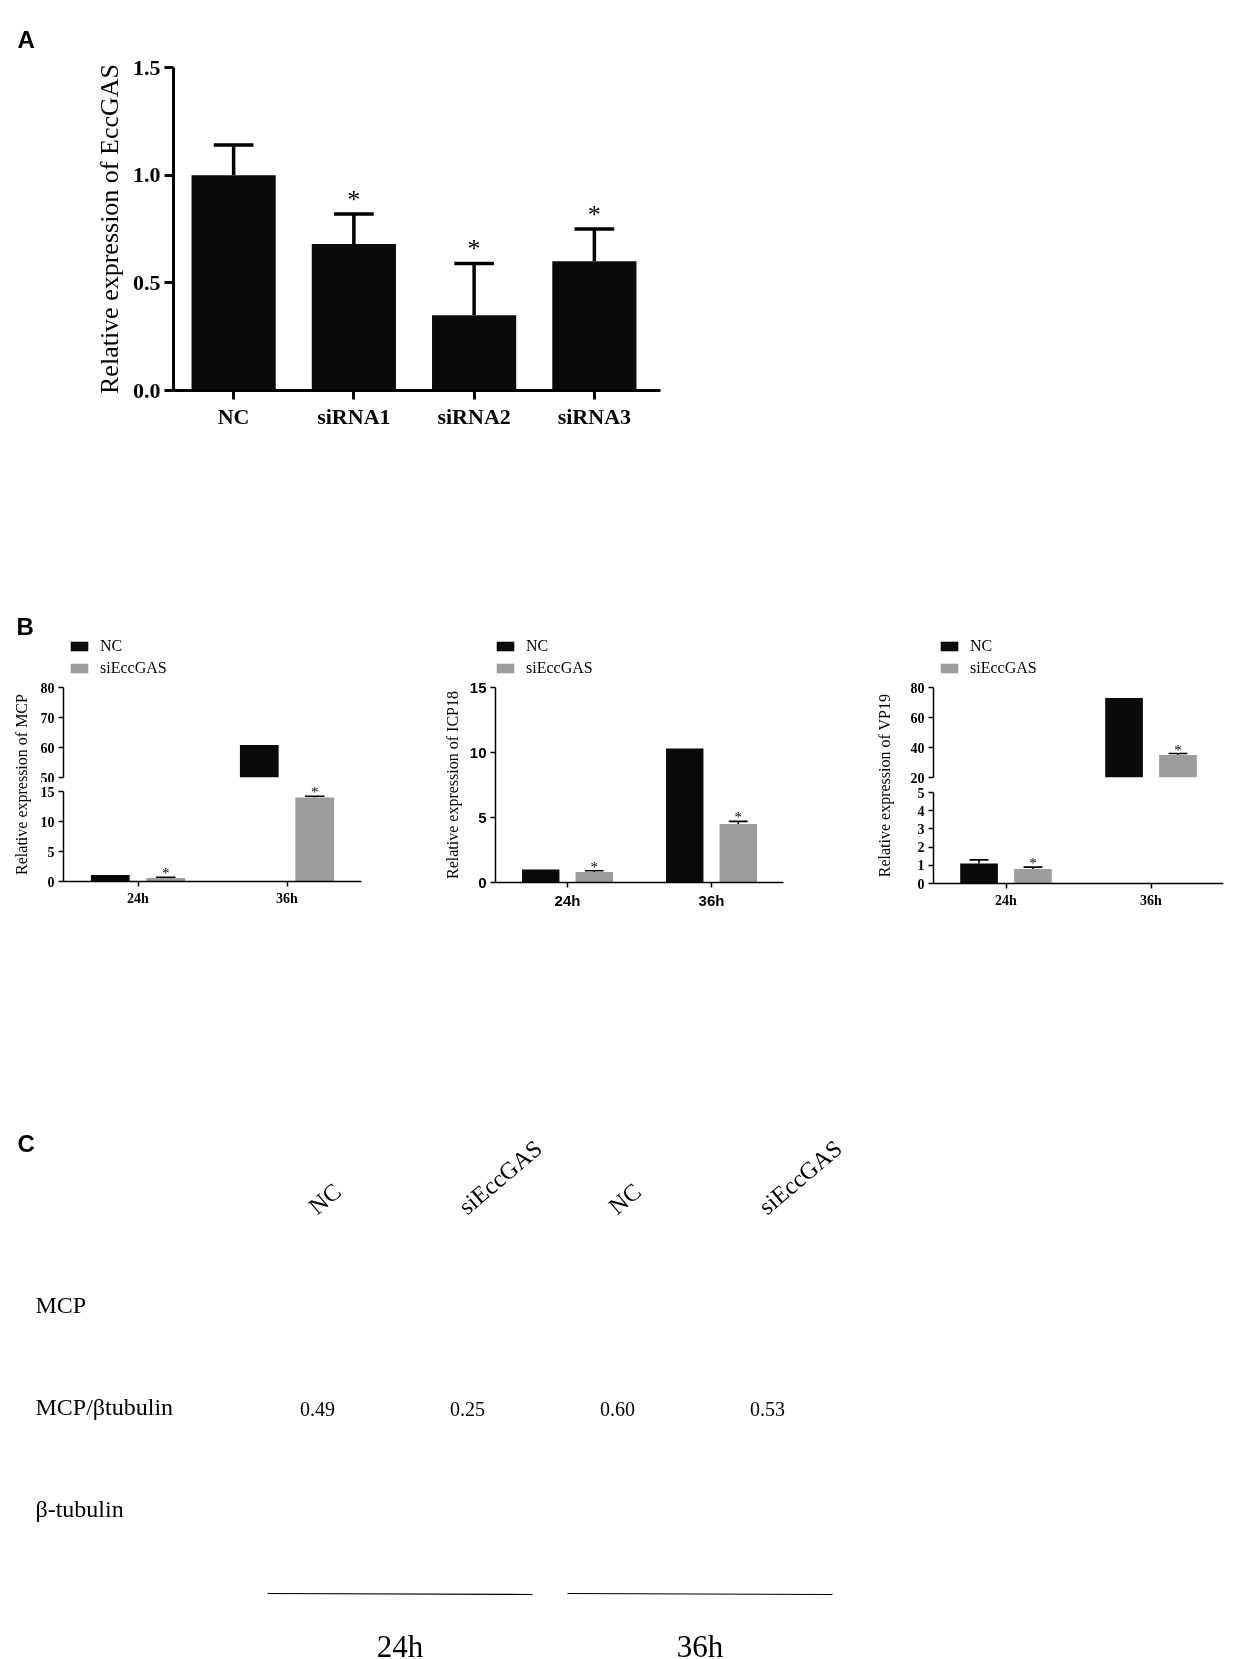  Describe the element at coordinates (147, 282) in the screenshot. I see `y-tick-label: 0.5` at that location.